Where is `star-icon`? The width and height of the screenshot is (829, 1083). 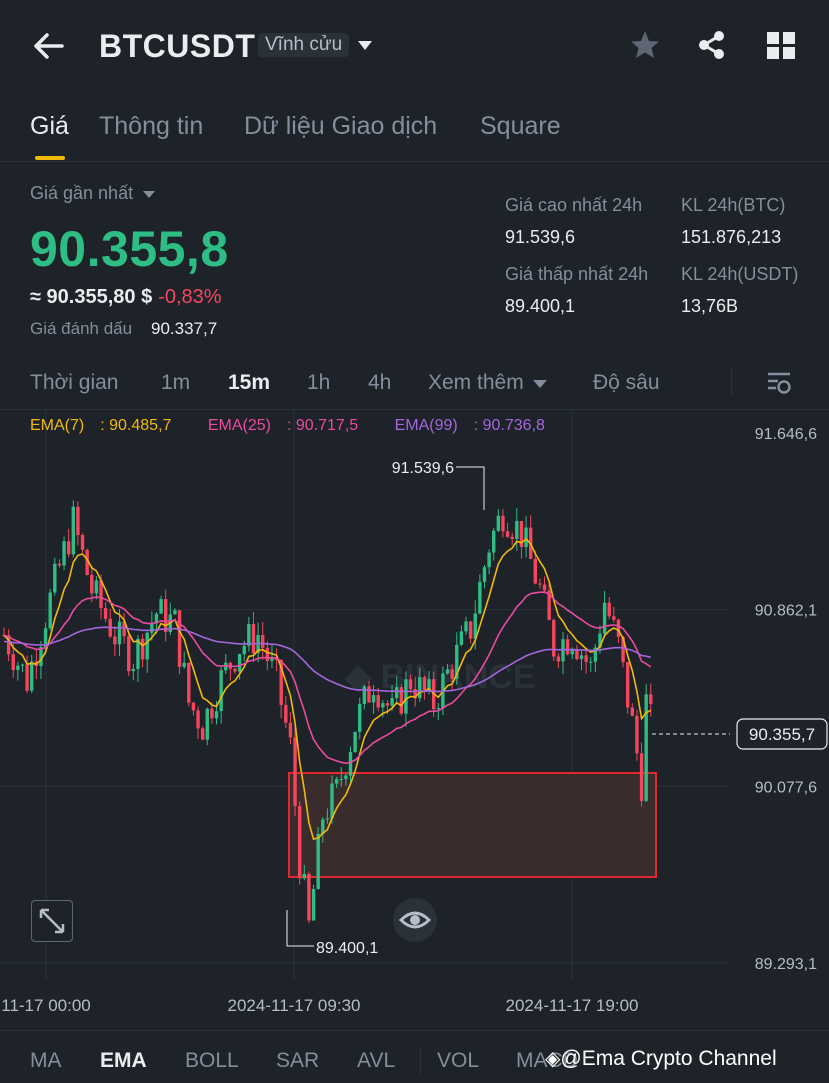
star-icon is located at coordinates (645, 45).